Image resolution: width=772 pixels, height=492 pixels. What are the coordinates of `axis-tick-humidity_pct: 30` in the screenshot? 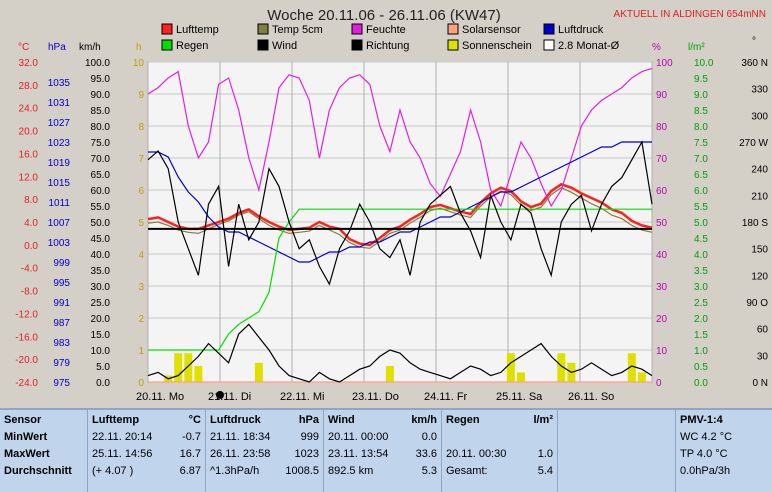 It's located at (662, 287).